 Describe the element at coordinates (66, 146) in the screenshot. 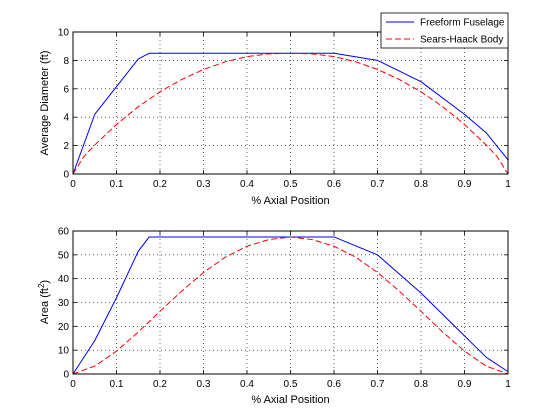

I see `diameter-y-tick-label: 2` at that location.